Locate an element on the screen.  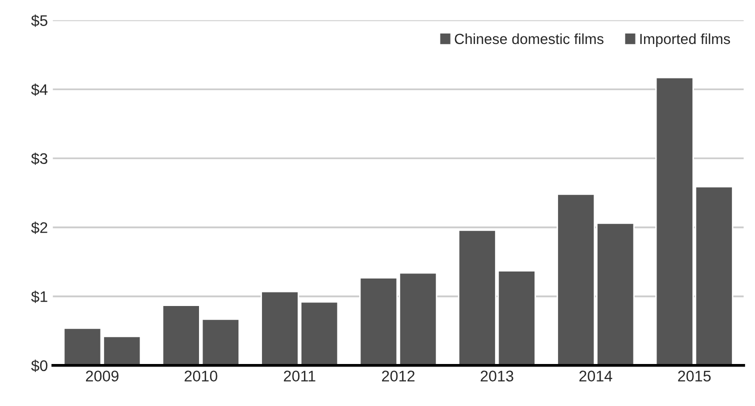
x-tick-label: 2015 is located at coordinates (694, 376).